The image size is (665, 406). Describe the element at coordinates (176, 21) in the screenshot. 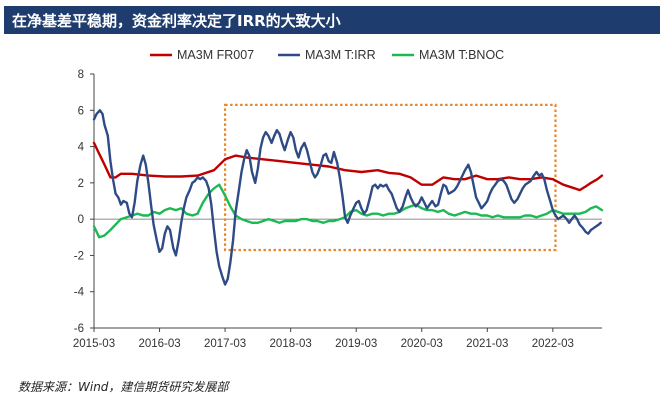

I see `chart-title: 在净基差平稳期，资金利率决定了IRR的大致大小` at that location.